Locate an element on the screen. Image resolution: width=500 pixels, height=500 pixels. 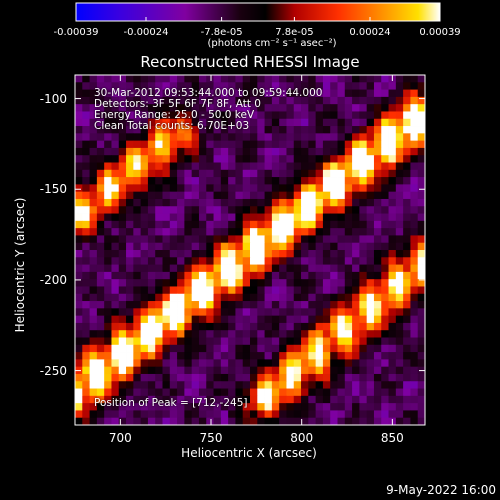
y-tick-label: -200 is located at coordinates (53, 279).